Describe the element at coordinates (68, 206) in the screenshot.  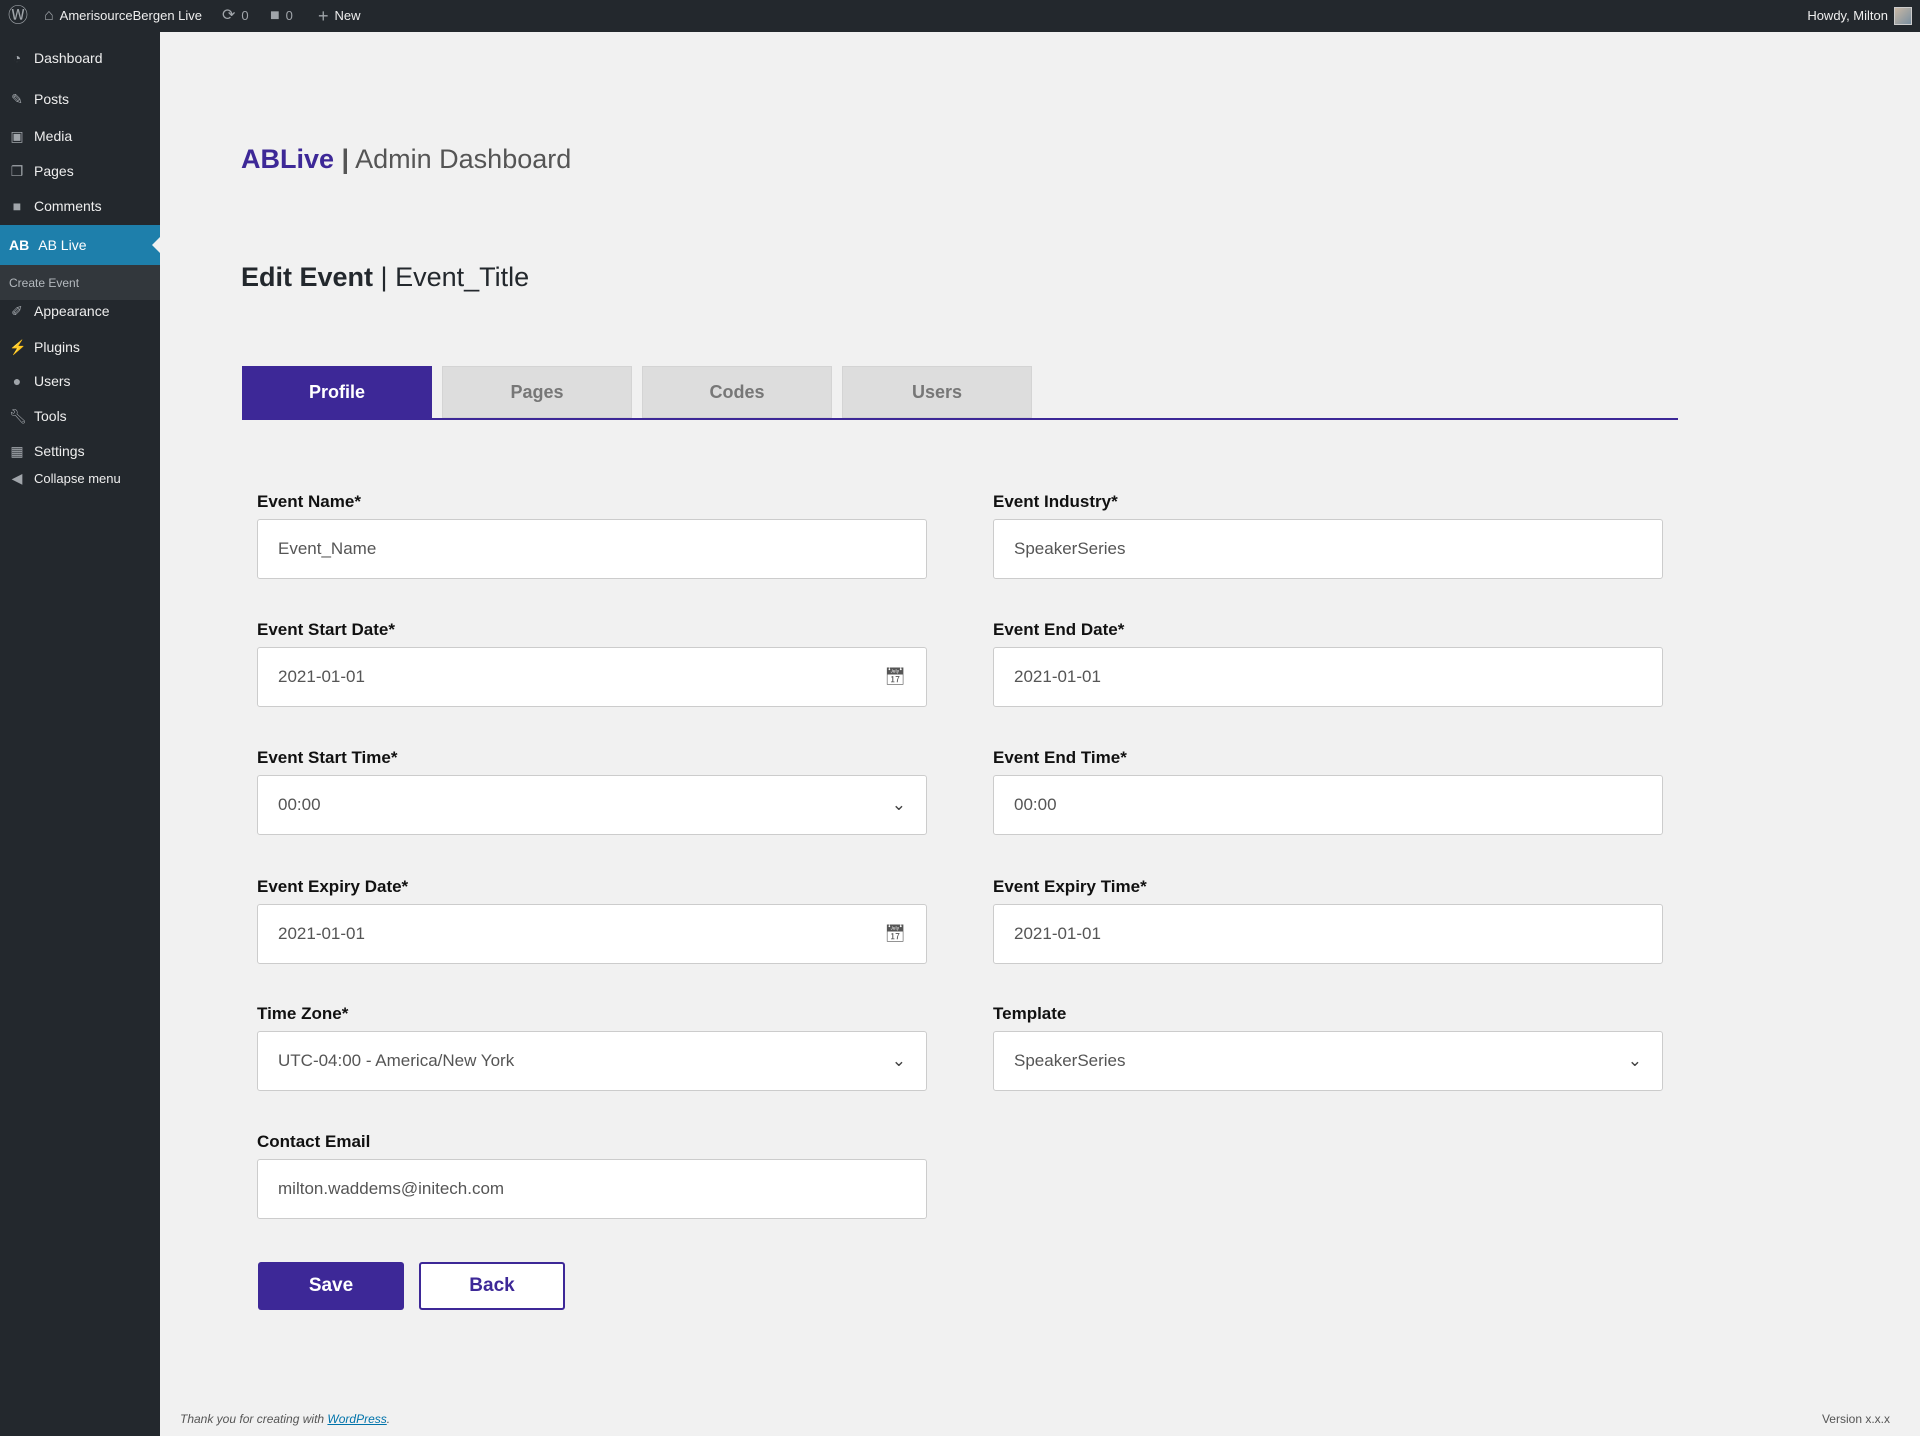
I see `sidebar-item-label: Comments` at that location.